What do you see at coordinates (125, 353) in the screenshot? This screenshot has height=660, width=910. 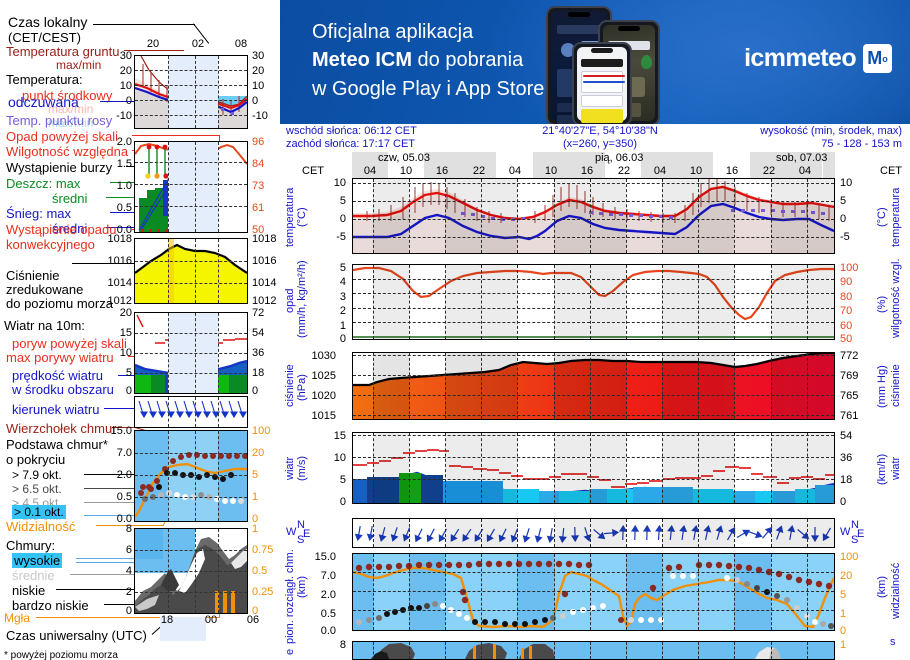 I see `mini-wind-tick-2: 10` at bounding box center [125, 353].